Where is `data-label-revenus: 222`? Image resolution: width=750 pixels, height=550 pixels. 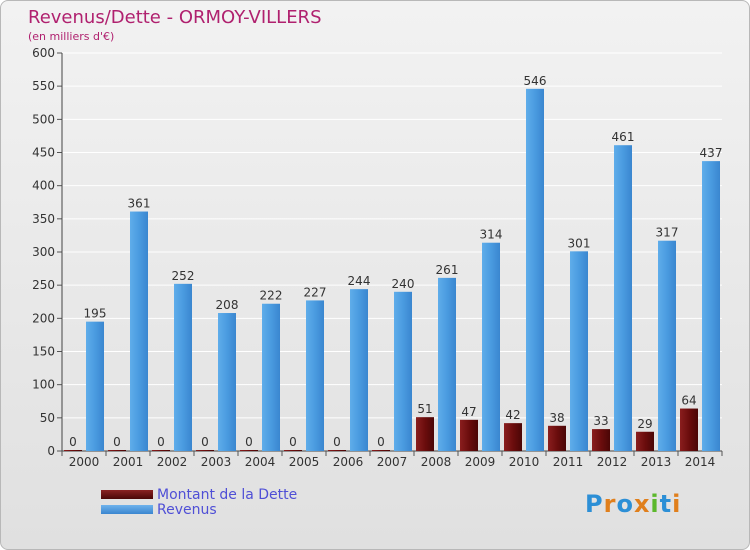 data-label-revenus: 222 is located at coordinates (271, 296).